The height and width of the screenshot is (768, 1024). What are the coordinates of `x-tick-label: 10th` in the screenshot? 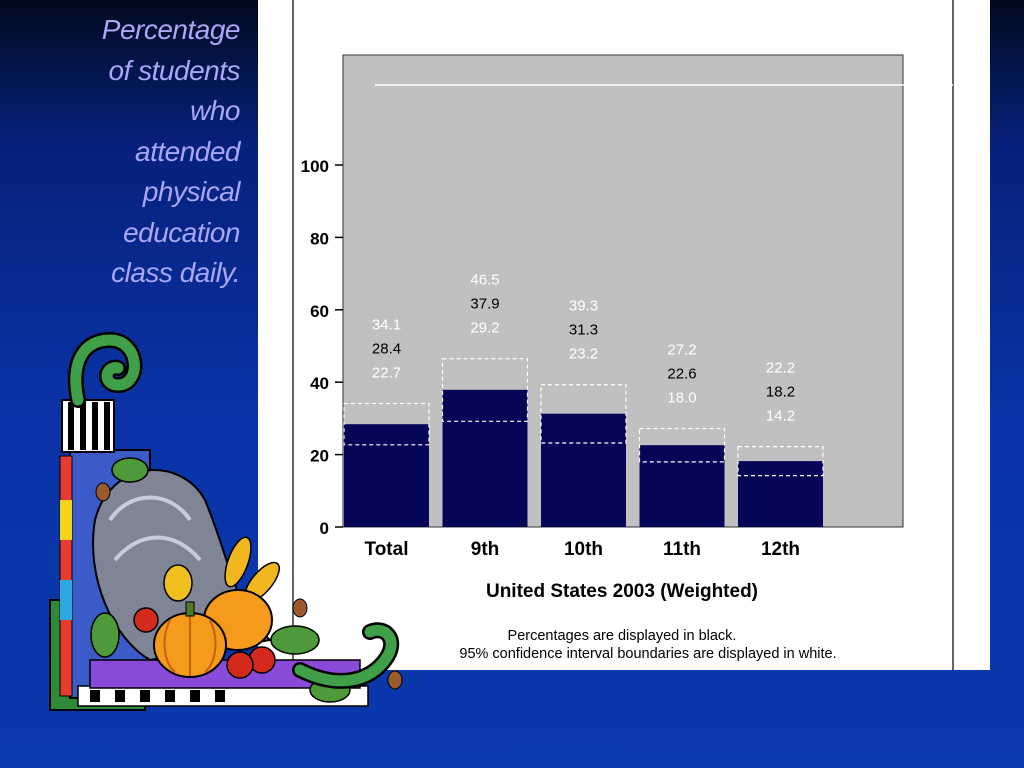 It's located at (583, 549).